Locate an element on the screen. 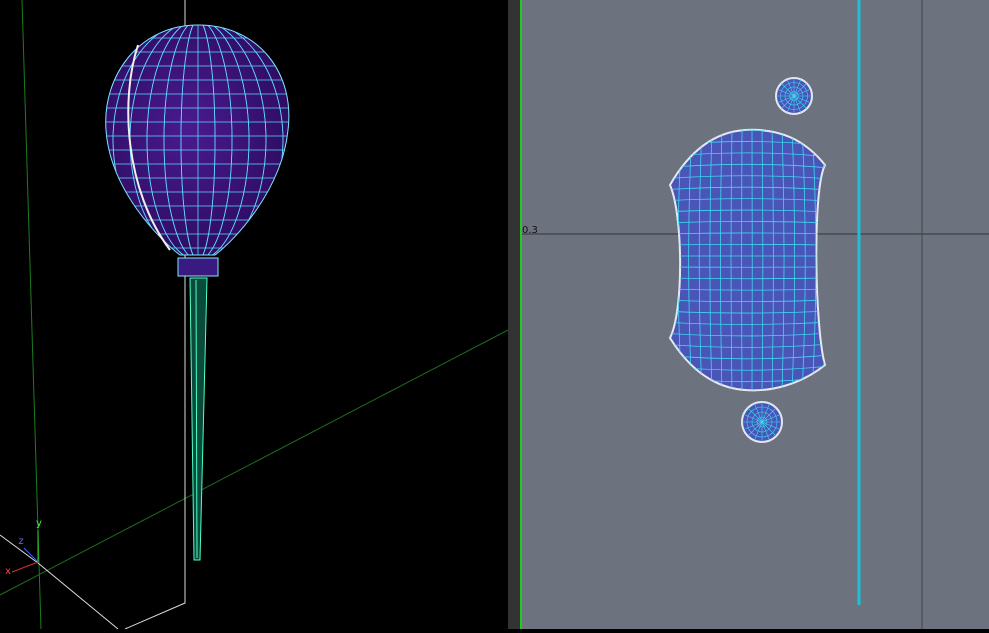  axis-label: y is located at coordinates (39, 523).